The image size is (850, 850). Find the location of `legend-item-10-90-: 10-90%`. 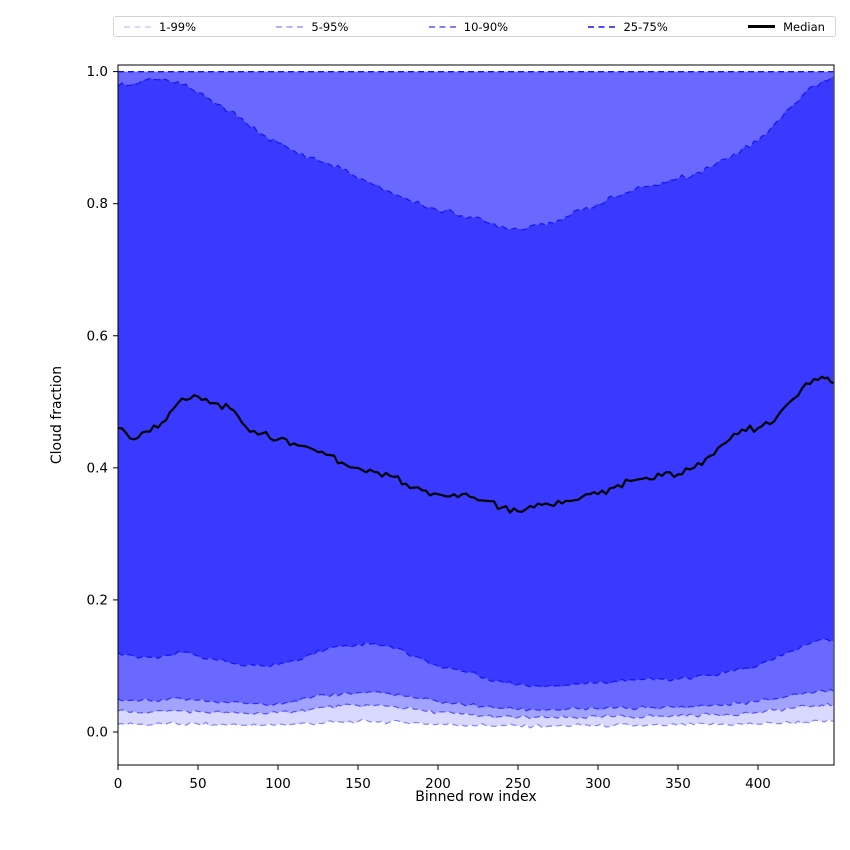

legend-item-10-90-: 10-90% is located at coordinates (468, 26).